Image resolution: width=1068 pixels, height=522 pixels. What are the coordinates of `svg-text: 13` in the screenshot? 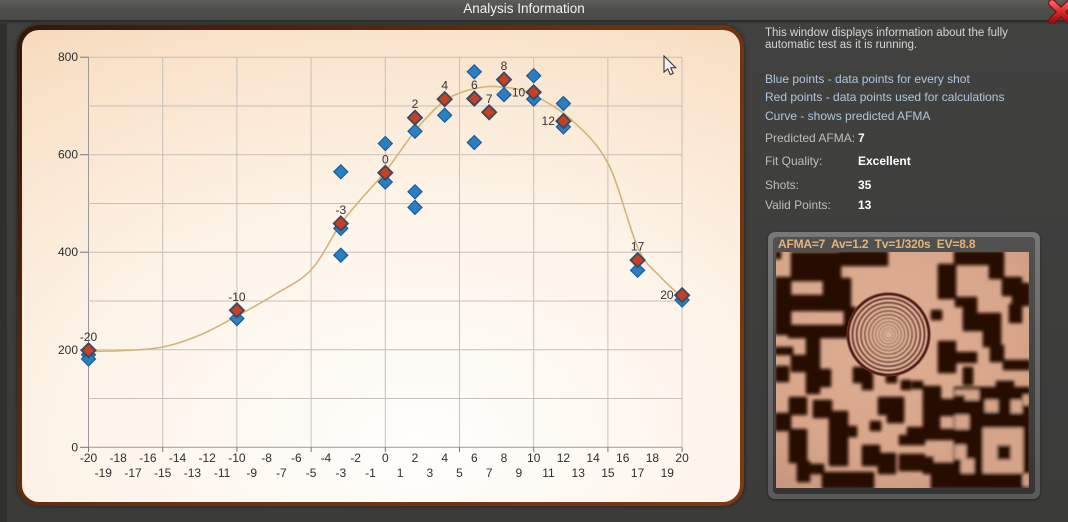 It's located at (579, 473).